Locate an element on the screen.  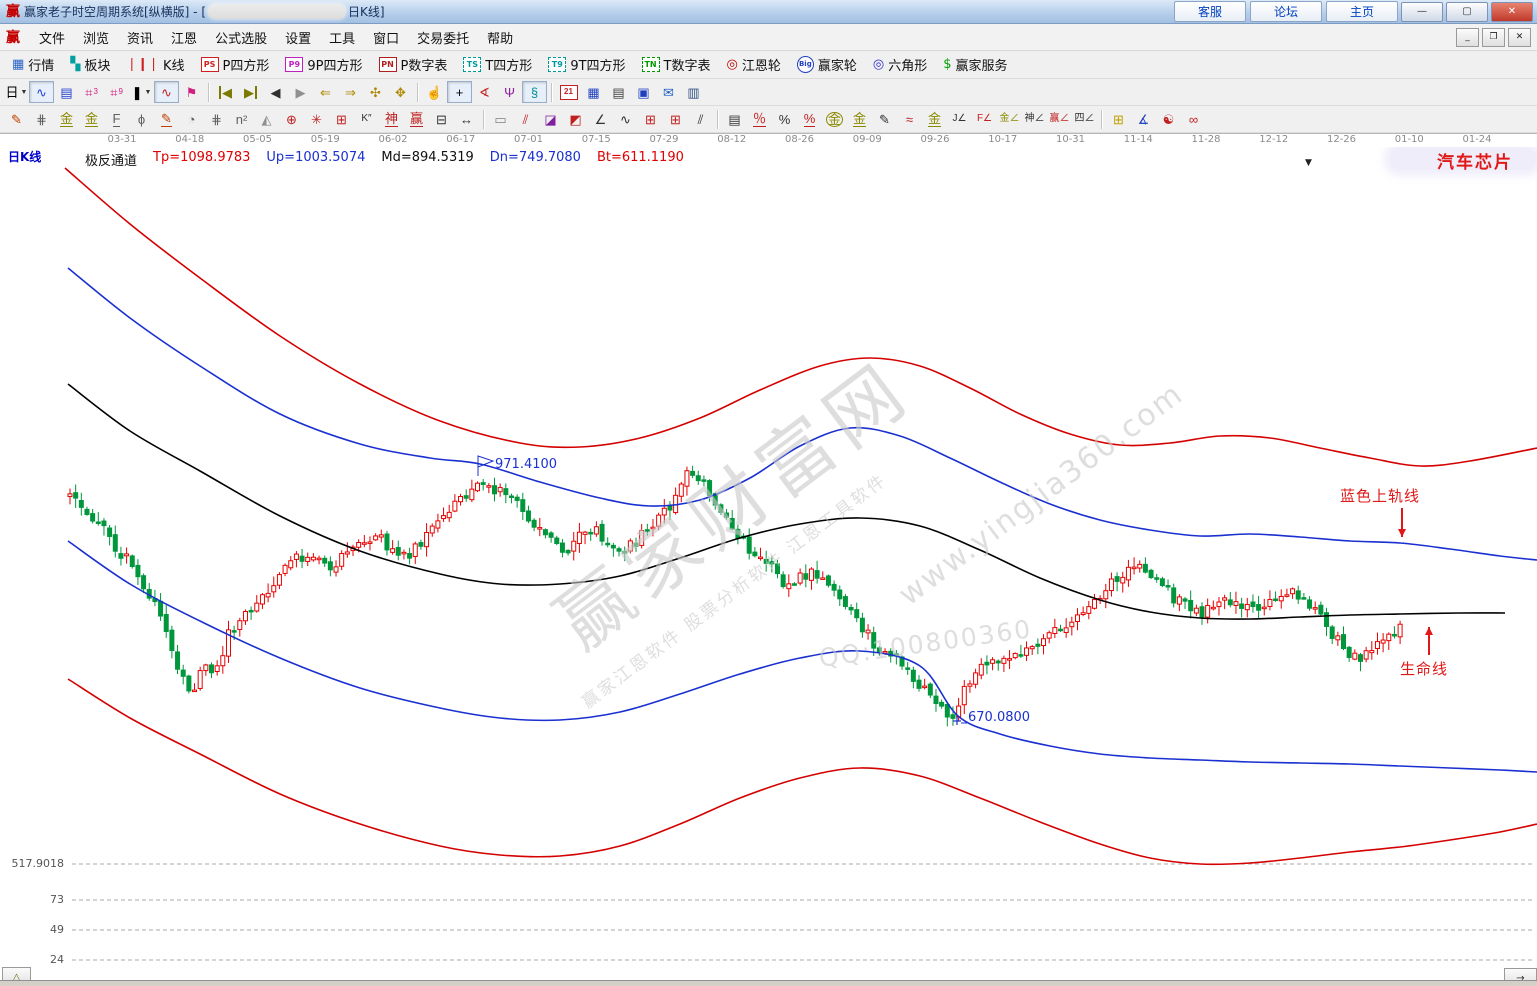
toolbar-button-p-table: PN P数字表 is located at coordinates (413, 64).